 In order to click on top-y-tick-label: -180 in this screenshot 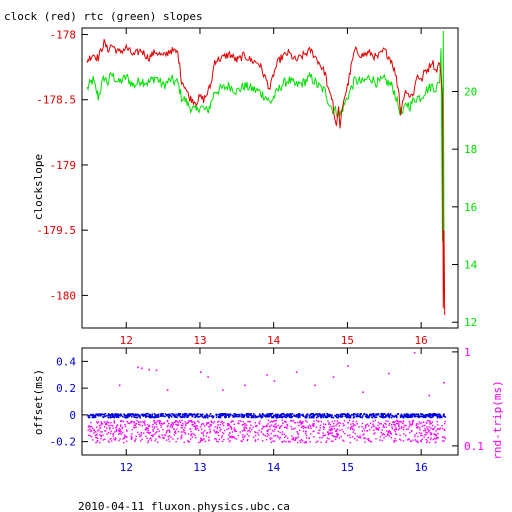, I will do `click(63, 295)`.